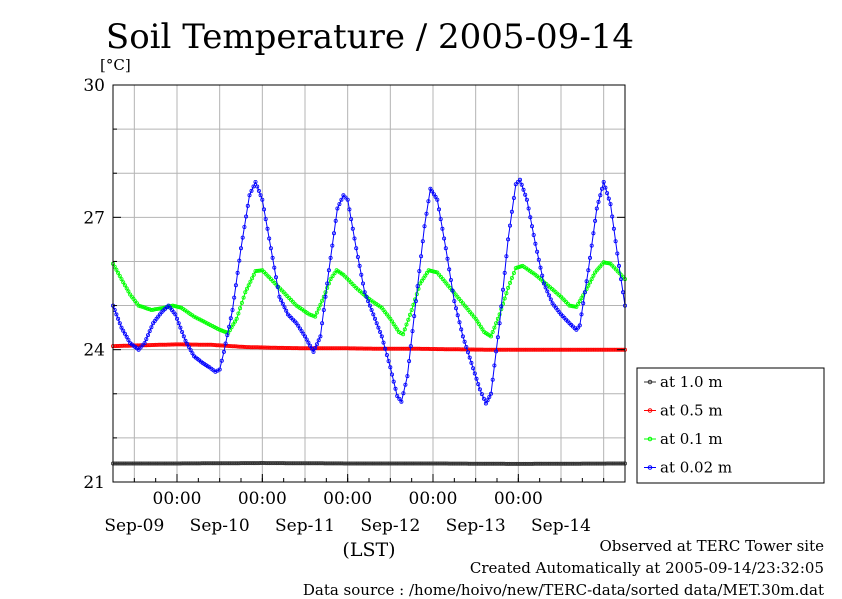 This screenshot has height=599, width=842. What do you see at coordinates (433, 499) in the screenshot?
I see `x-time-label: 00:00` at bounding box center [433, 499].